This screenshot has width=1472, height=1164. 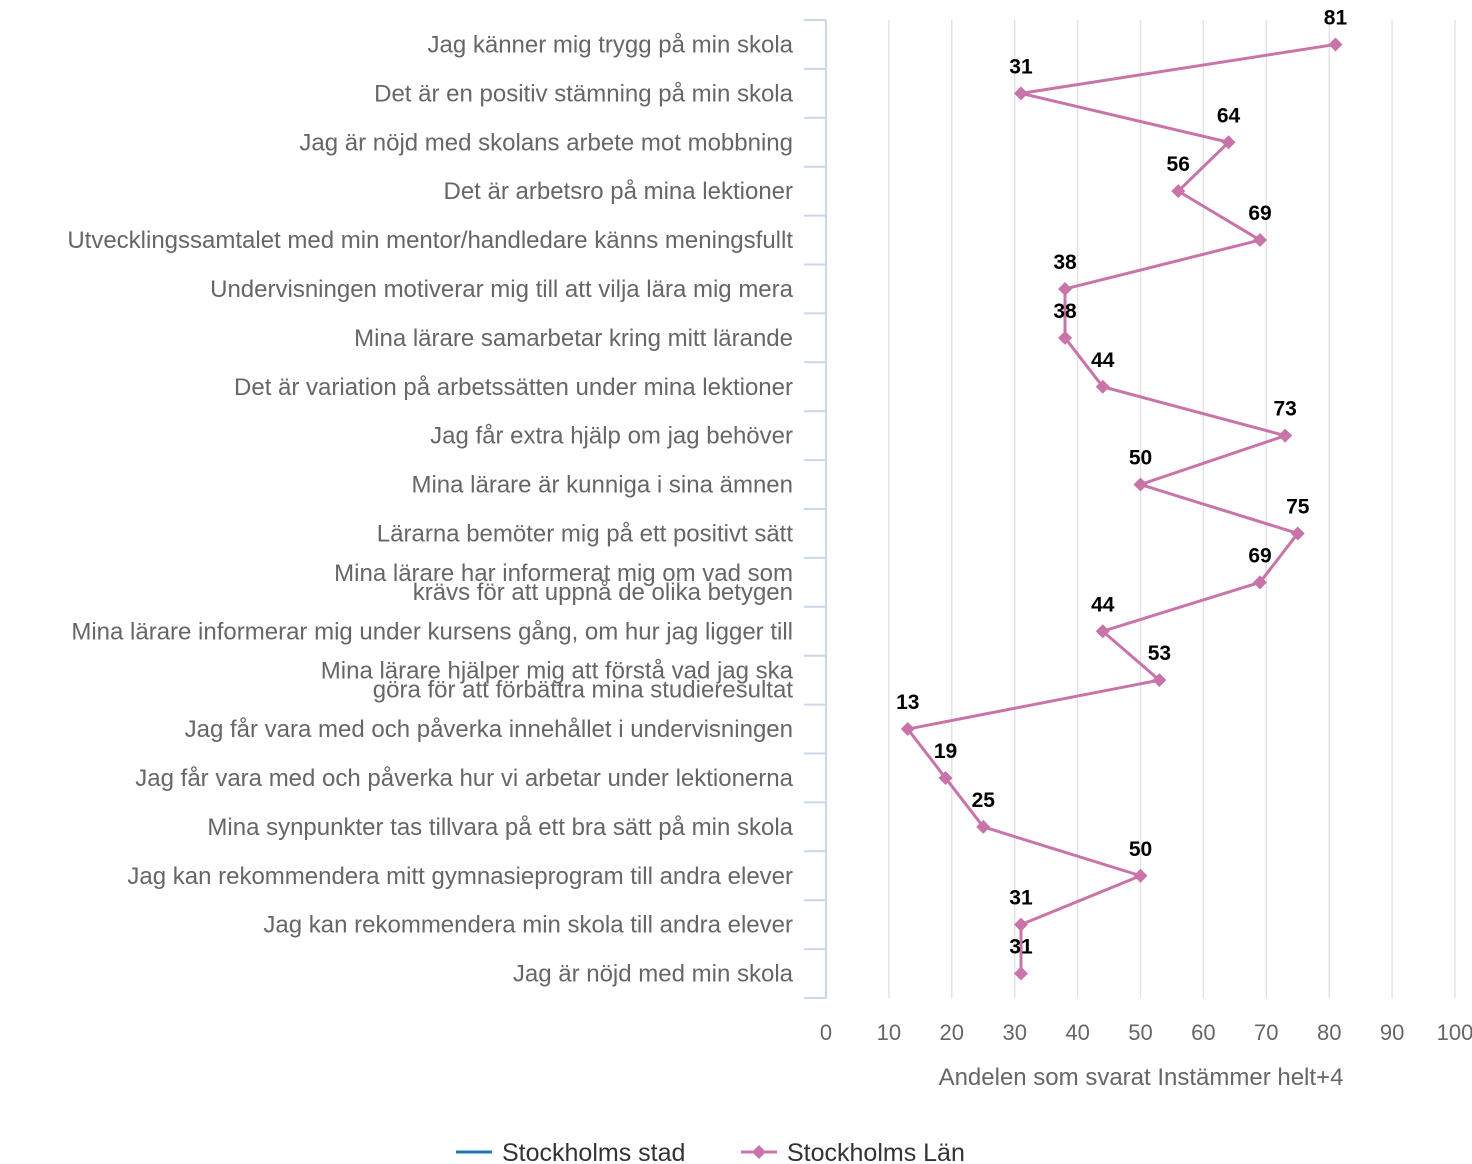 What do you see at coordinates (1336, 17) in the screenshot?
I see `data-label: 81` at bounding box center [1336, 17].